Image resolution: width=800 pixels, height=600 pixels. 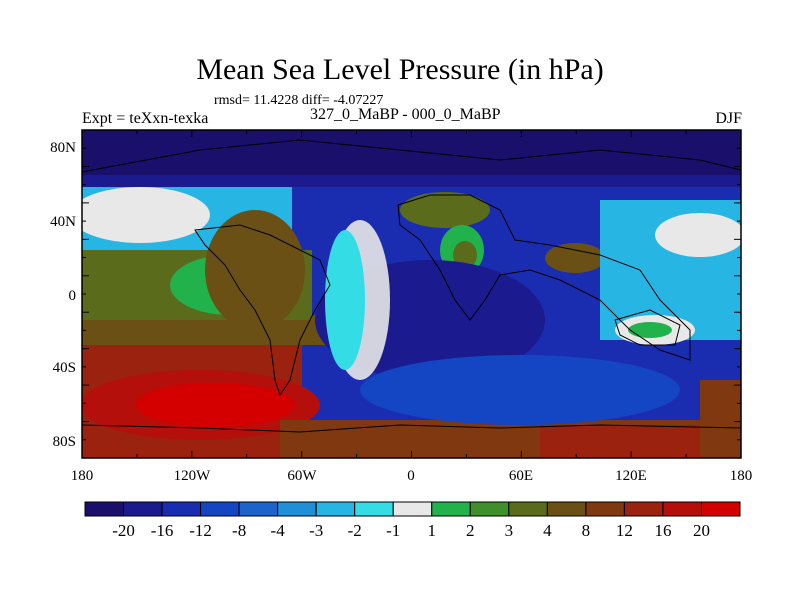 What do you see at coordinates (73, 296) in the screenshot?
I see `lat-label-0: 0` at bounding box center [73, 296].